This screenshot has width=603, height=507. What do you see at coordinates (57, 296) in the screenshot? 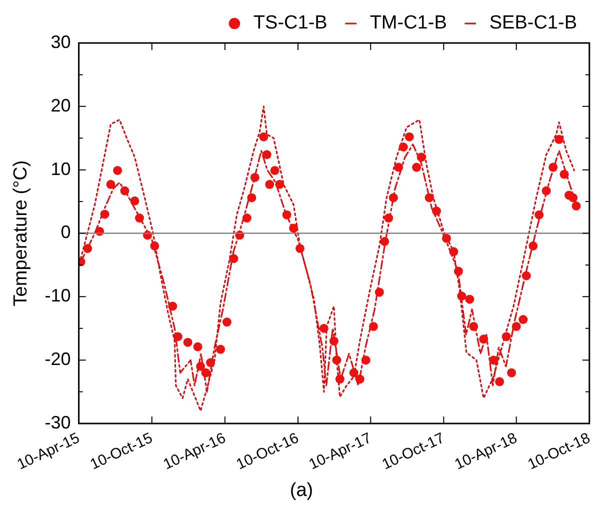
I see `y-tick-label: -10` at bounding box center [57, 296].